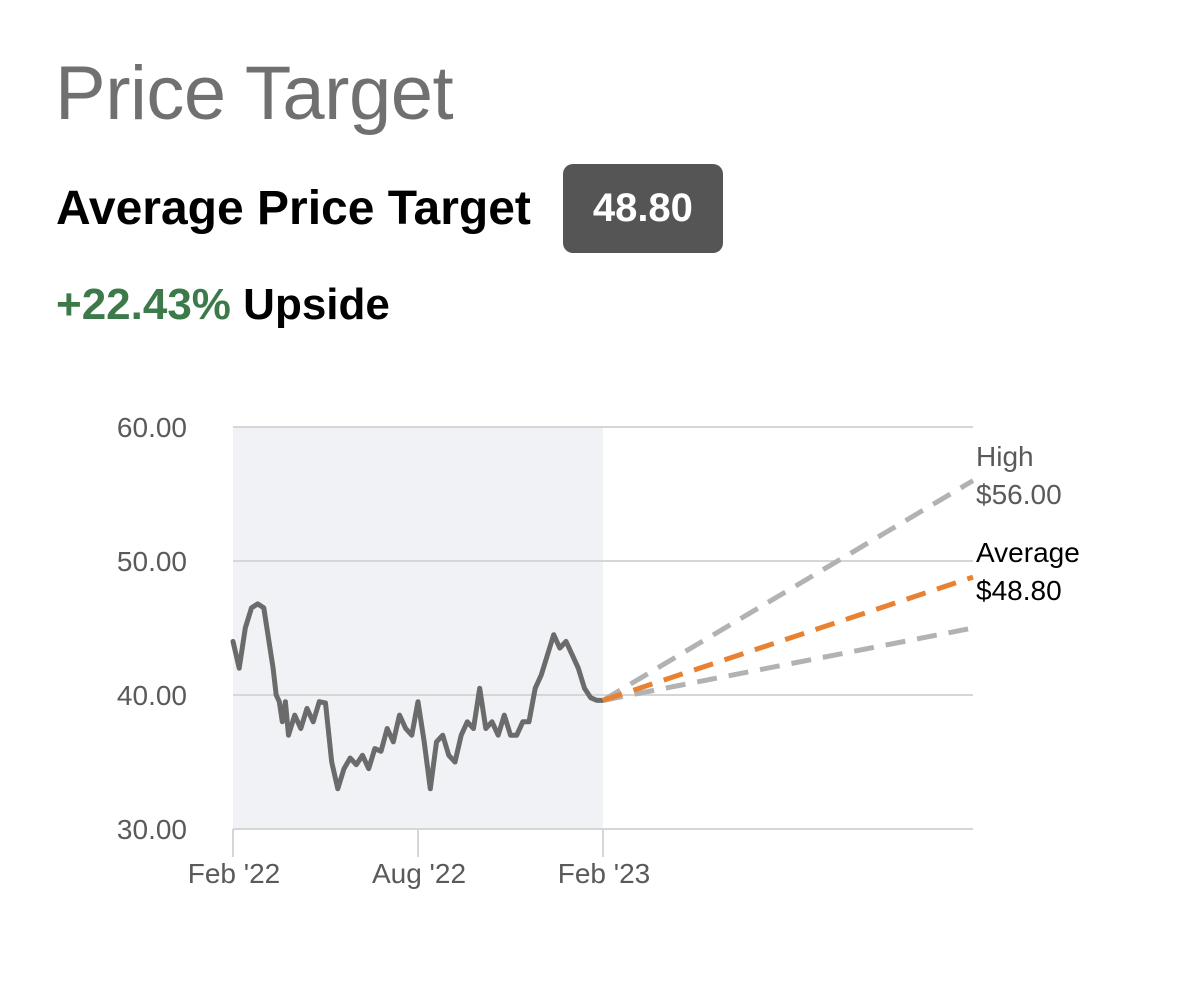  What do you see at coordinates (152, 695) in the screenshot?
I see `y-tick-label: 40.00` at bounding box center [152, 695].